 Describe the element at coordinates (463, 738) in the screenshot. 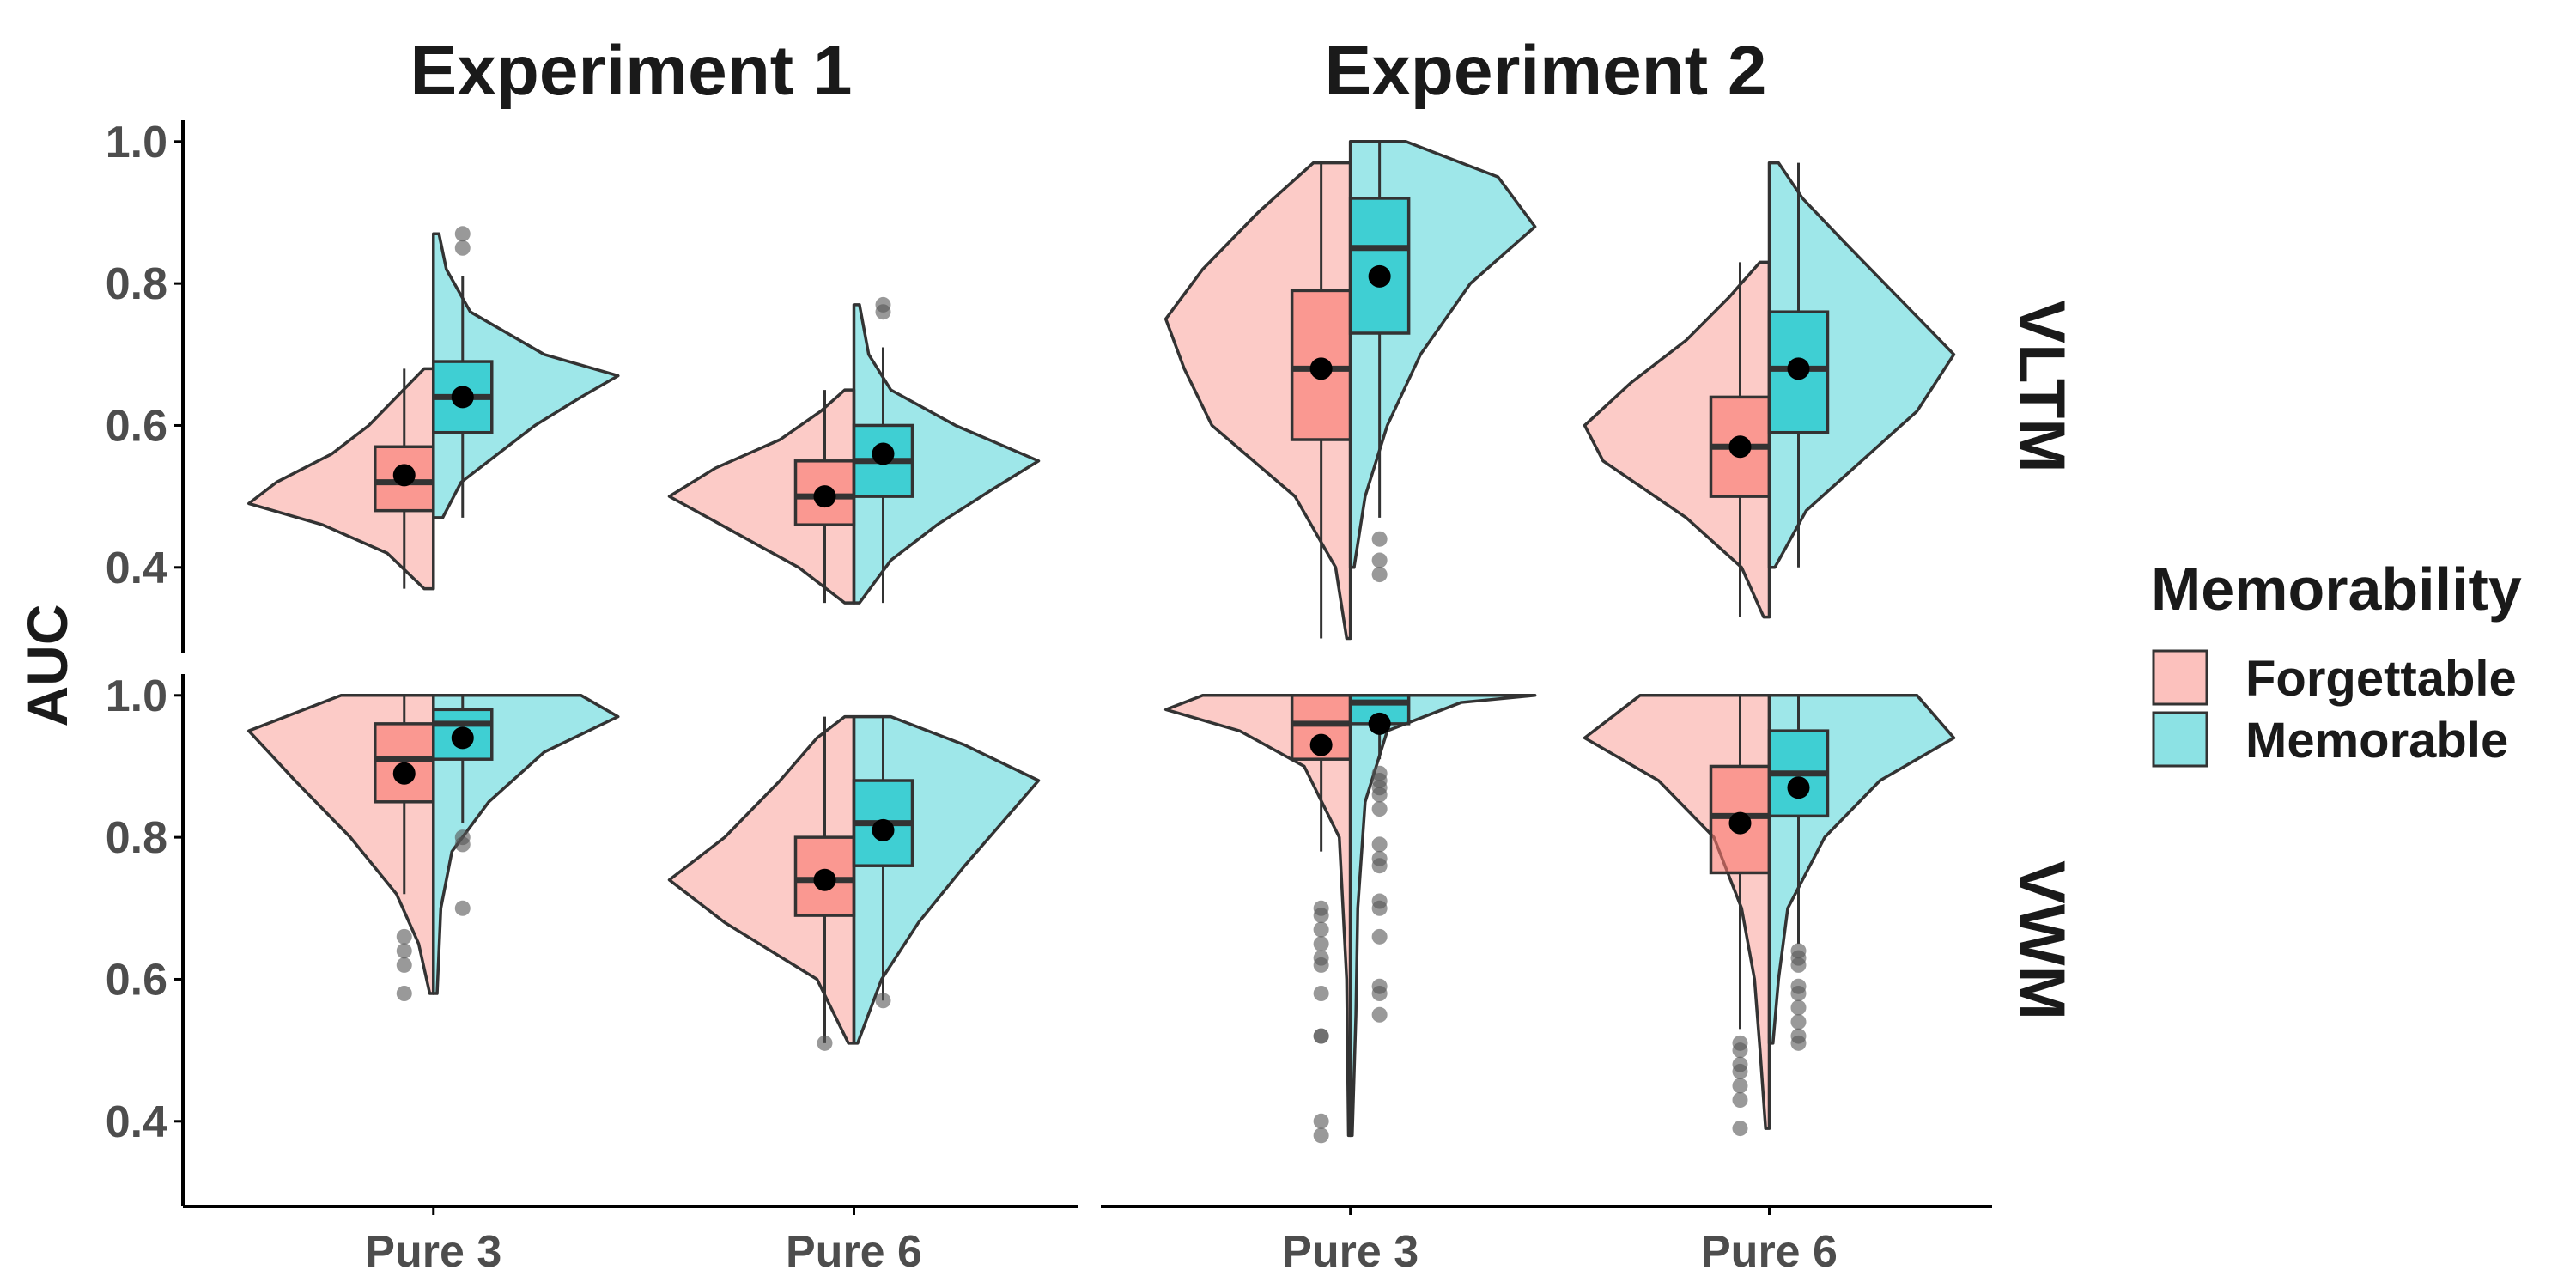

I see `mean-point-experiment-1-vwm-pure-3-memorable` at that location.